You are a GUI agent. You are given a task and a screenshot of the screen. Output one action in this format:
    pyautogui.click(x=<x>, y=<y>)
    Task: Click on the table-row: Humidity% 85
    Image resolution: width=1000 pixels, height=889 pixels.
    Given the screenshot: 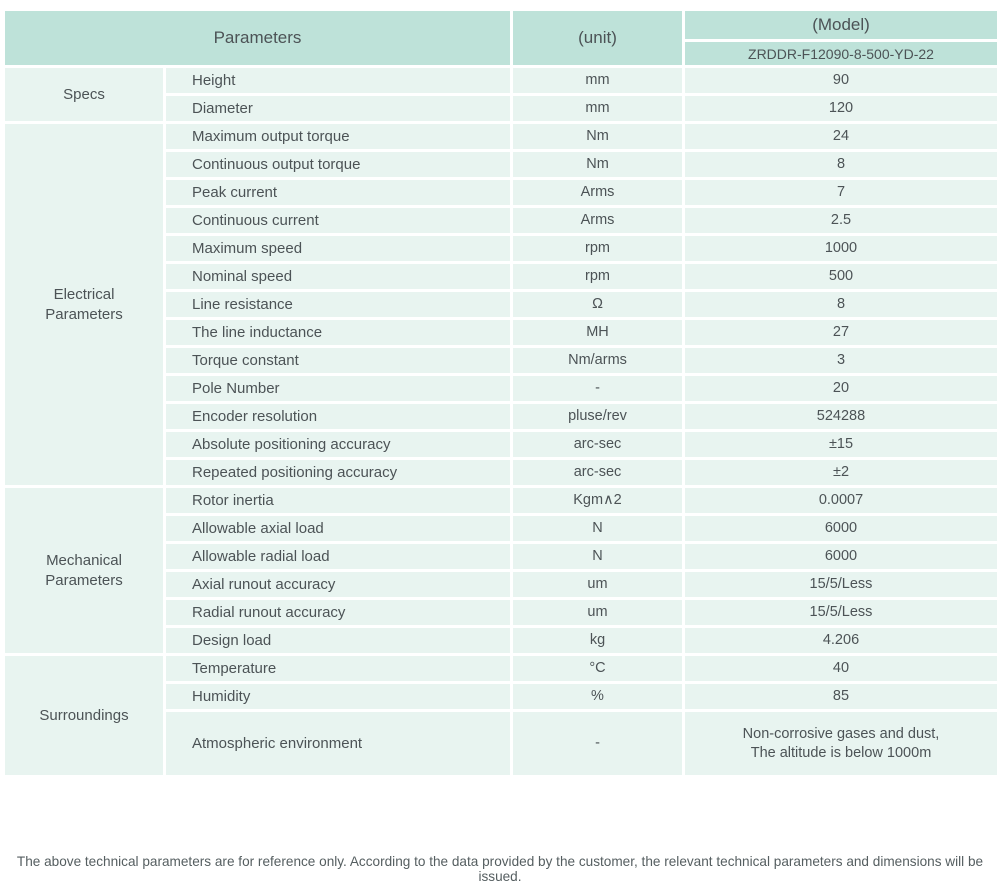 What is the action you would take?
    pyautogui.click(x=502, y=696)
    